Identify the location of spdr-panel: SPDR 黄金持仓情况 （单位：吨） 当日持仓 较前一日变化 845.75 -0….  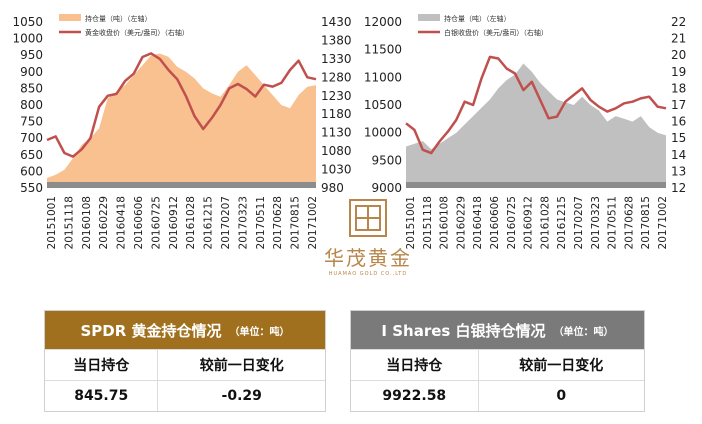
(185, 361).